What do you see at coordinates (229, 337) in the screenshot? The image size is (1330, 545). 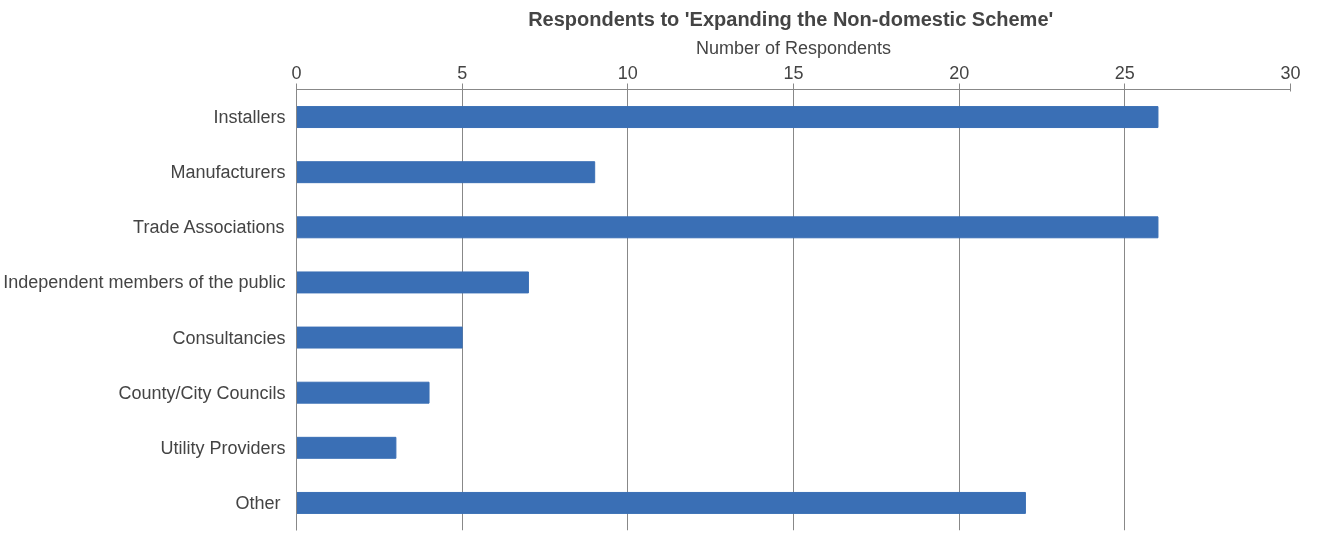 I see `y-tick-label: Consultancies` at bounding box center [229, 337].